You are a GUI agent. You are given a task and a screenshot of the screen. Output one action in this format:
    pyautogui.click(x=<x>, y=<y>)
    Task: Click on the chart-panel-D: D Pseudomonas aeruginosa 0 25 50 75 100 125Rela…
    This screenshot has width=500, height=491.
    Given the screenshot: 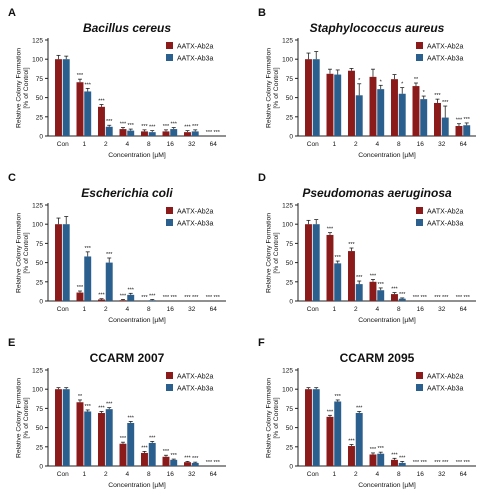 What is the action you would take?
    pyautogui.click(x=367, y=248)
    